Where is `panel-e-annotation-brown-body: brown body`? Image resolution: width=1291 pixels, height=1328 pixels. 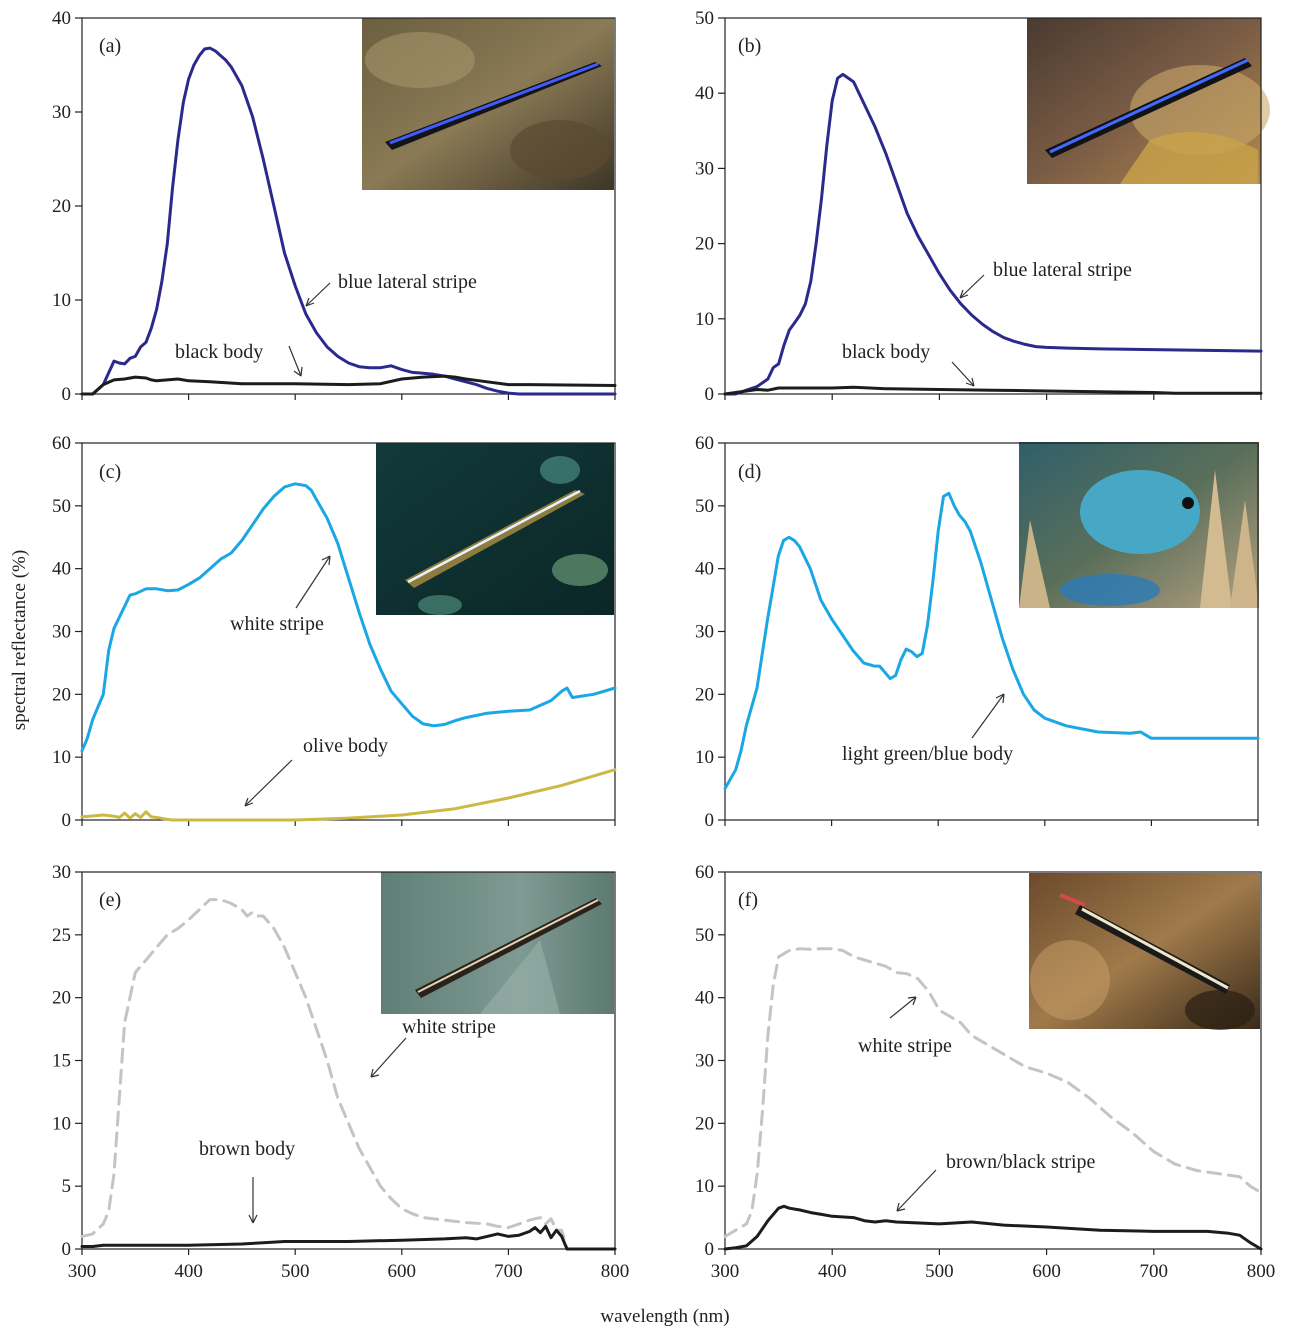 panel-e-annotation-brown-body: brown body is located at coordinates (247, 1149).